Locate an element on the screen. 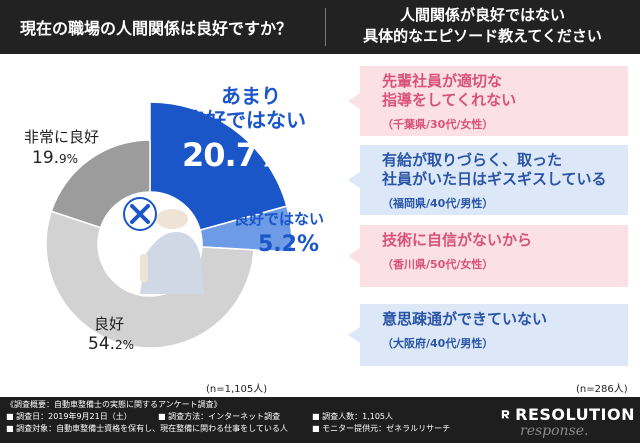 The width and height of the screenshot is (640, 443). episode-text: 先輩社員が適切な 指導をしてくれない is located at coordinates (500, 91).